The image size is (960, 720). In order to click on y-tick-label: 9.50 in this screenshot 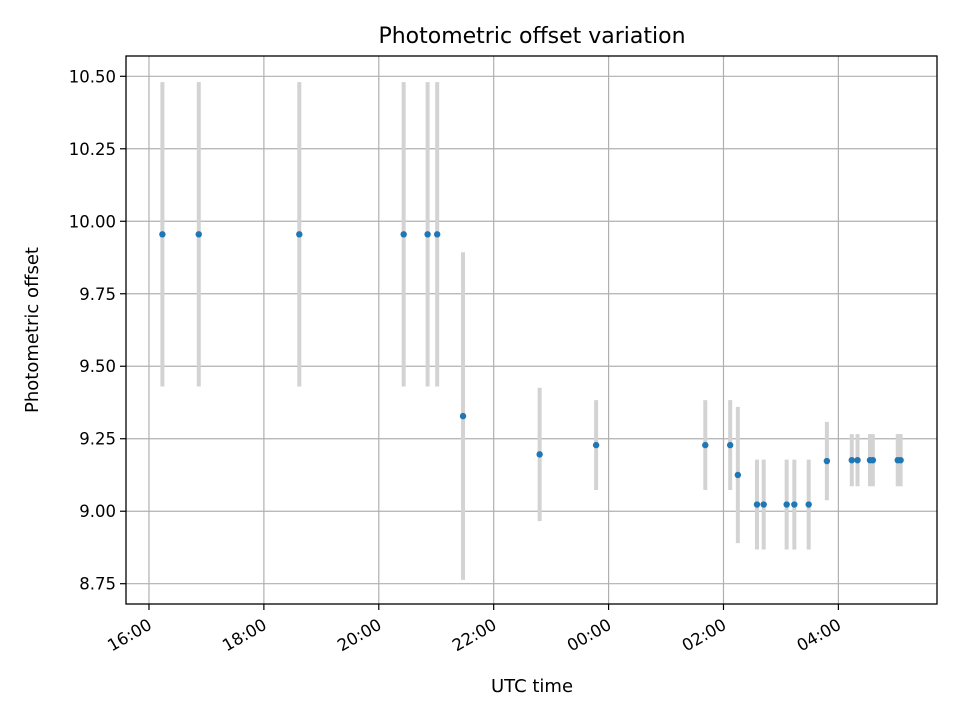, I will do `click(97, 366)`.